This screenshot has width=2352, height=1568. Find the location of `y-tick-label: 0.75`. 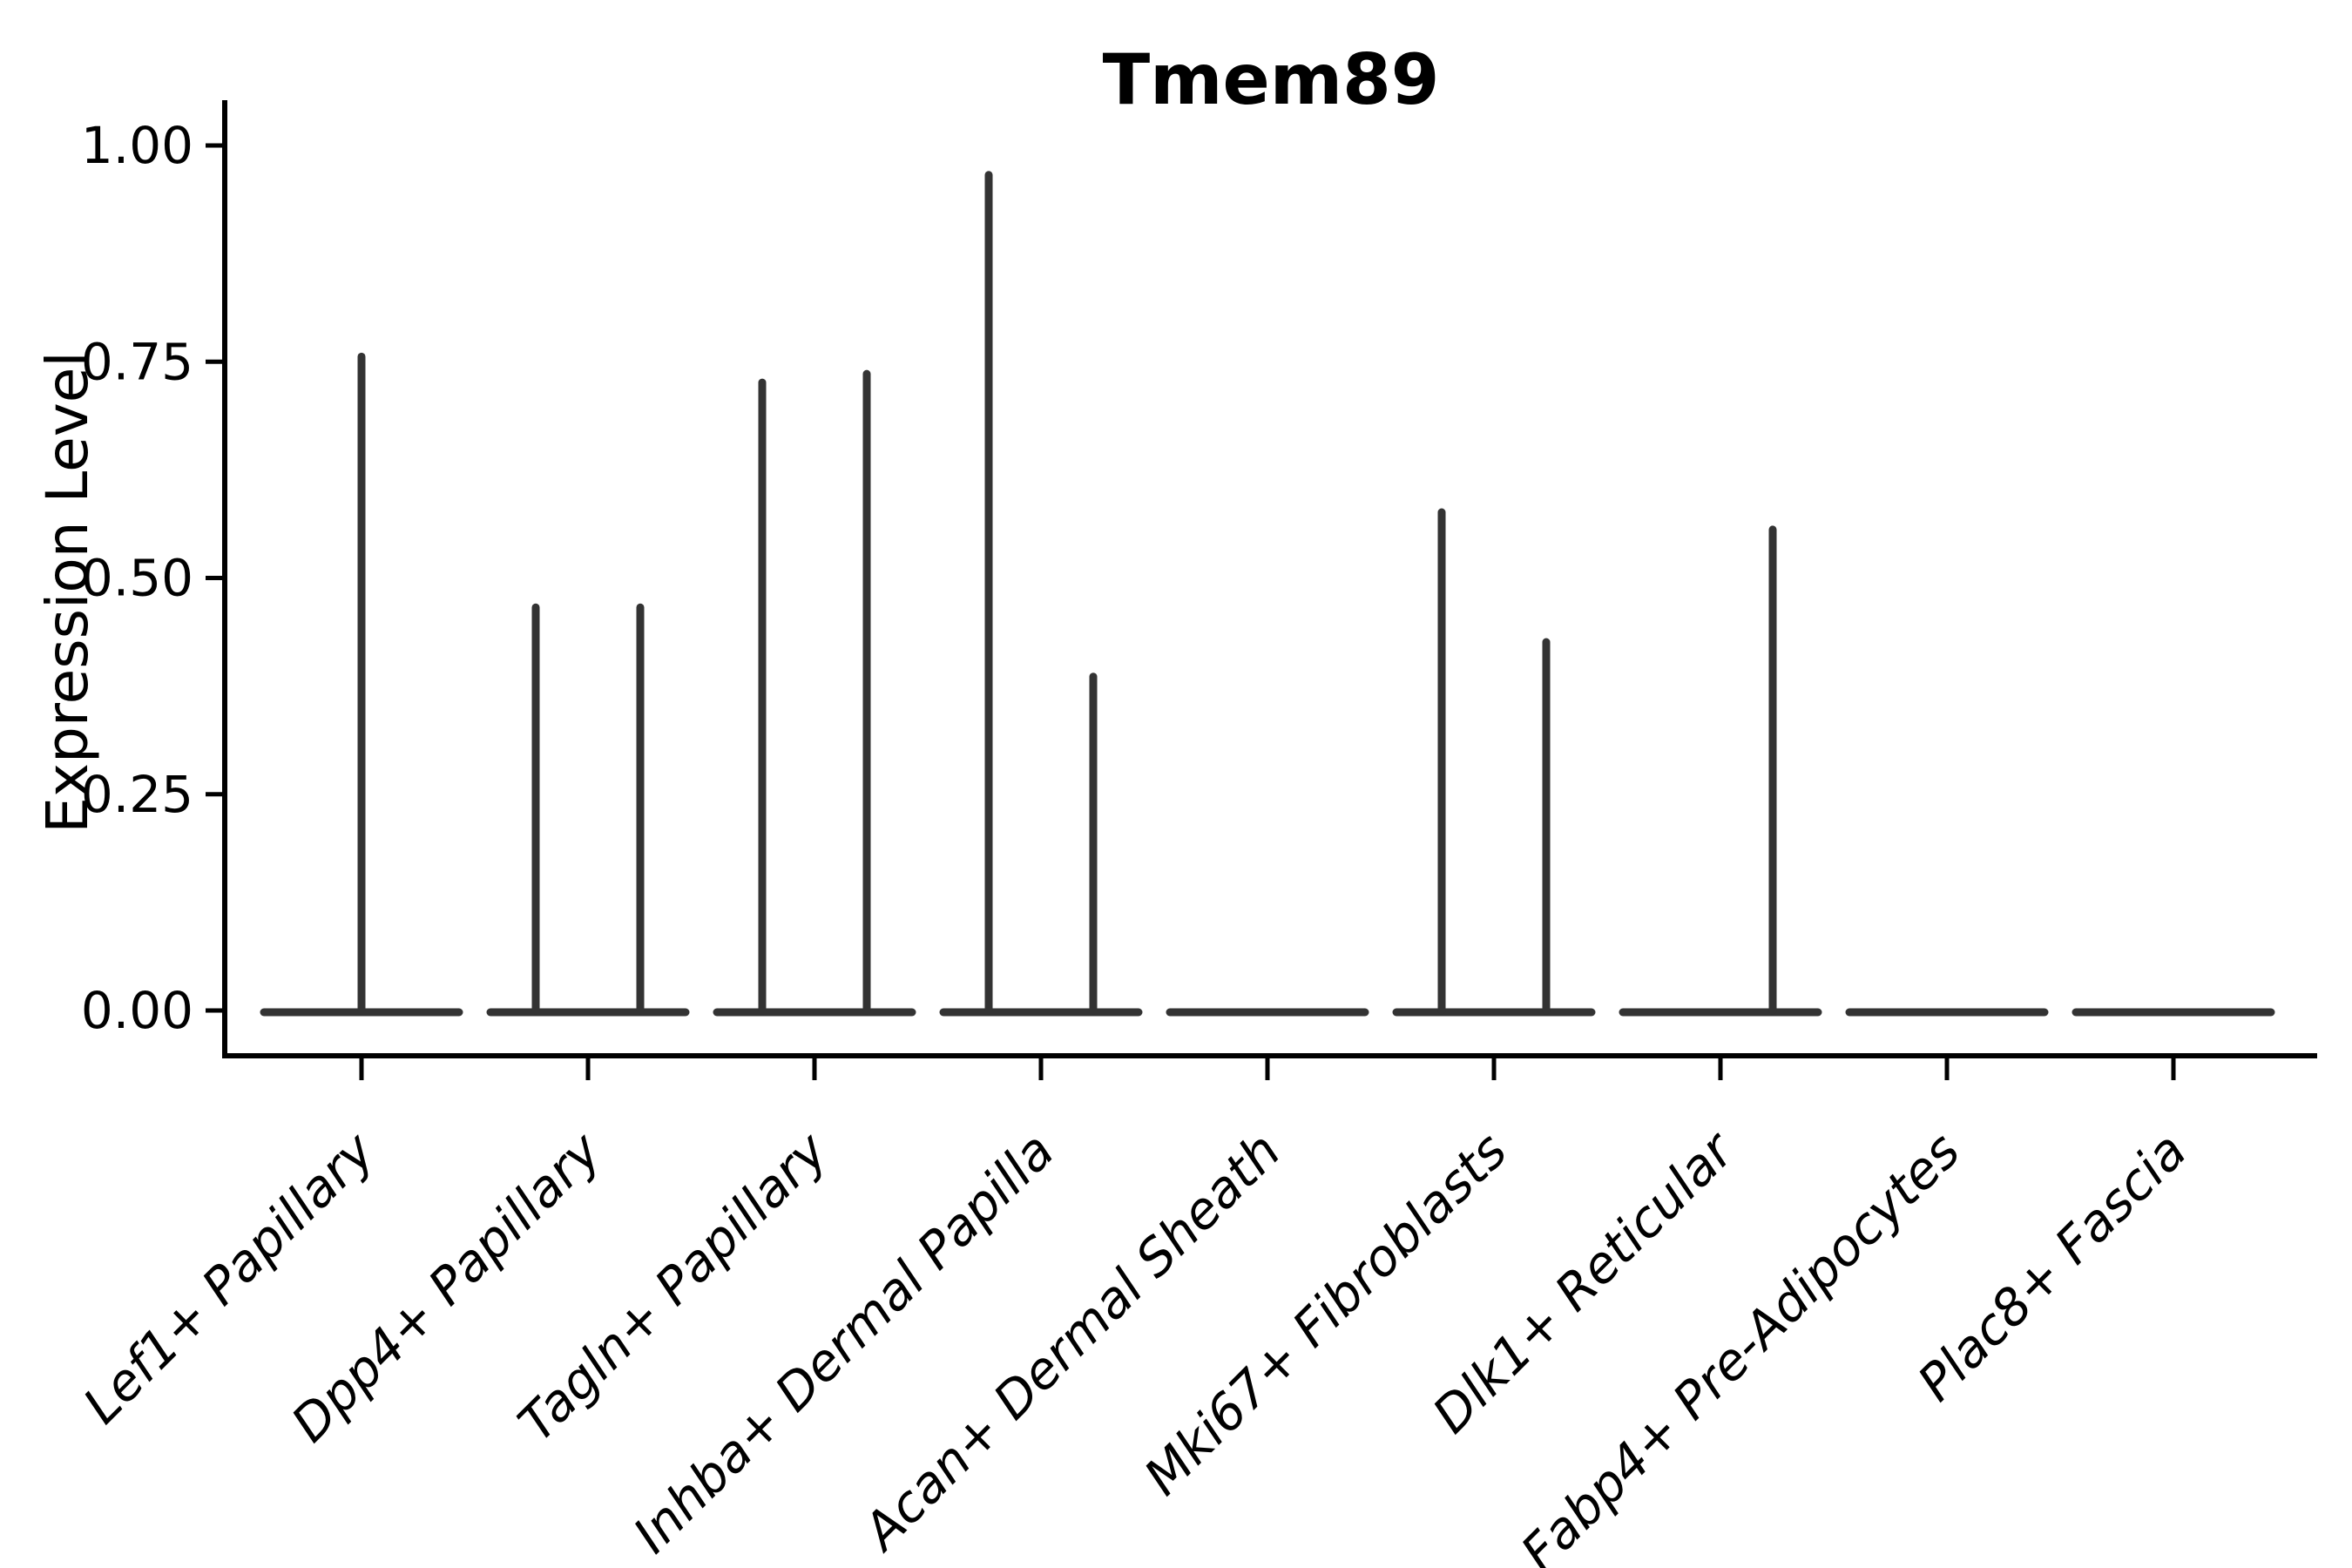

y-tick-label: 0.75 is located at coordinates (137, 361).